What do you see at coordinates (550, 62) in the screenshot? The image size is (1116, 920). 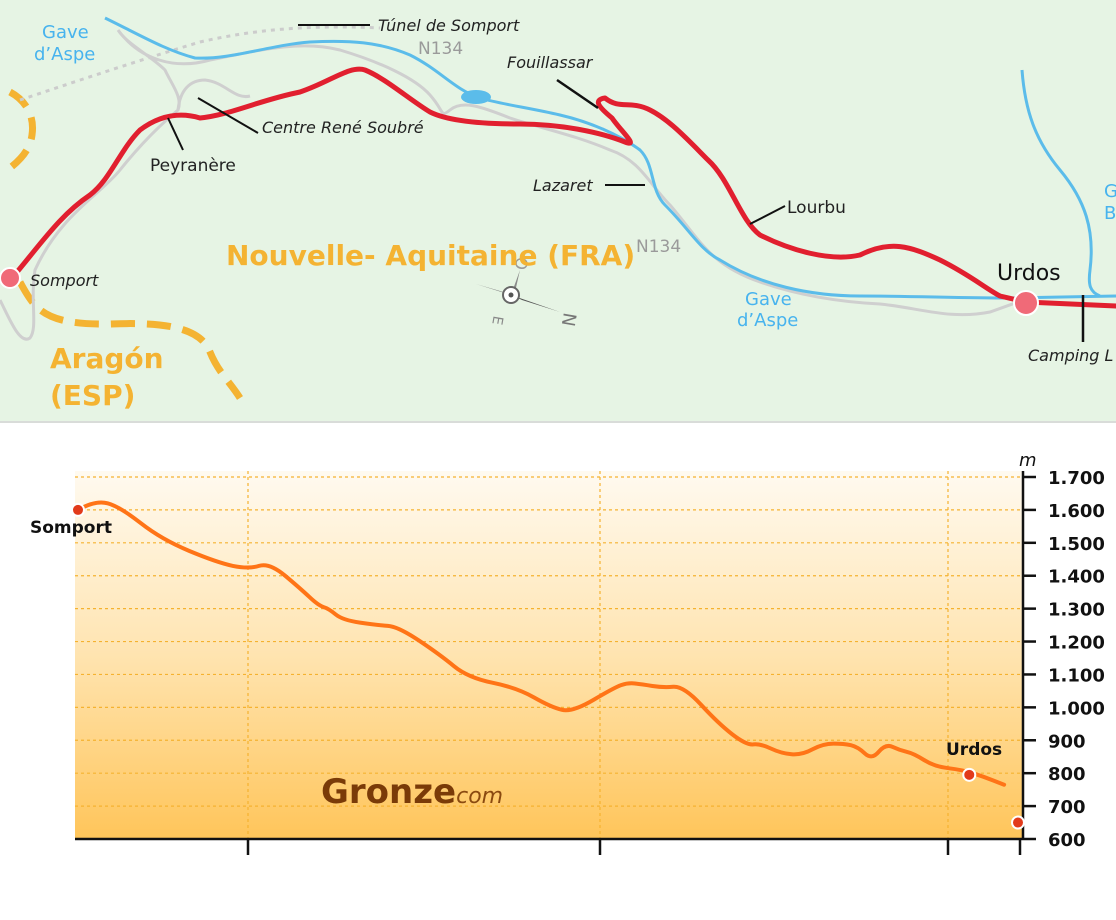 I see `label-fouillassar: Fouillassar` at bounding box center [550, 62].